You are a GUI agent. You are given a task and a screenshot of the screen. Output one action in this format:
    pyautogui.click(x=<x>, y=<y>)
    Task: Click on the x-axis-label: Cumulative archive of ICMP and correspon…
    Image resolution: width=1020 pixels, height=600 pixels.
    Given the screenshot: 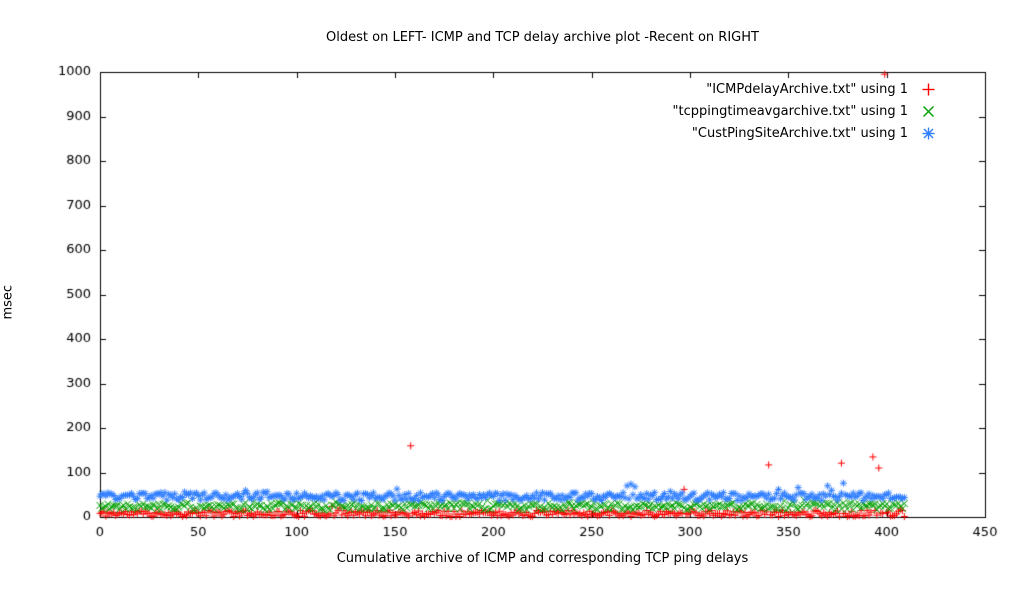 What is the action you would take?
    pyautogui.click(x=542, y=558)
    